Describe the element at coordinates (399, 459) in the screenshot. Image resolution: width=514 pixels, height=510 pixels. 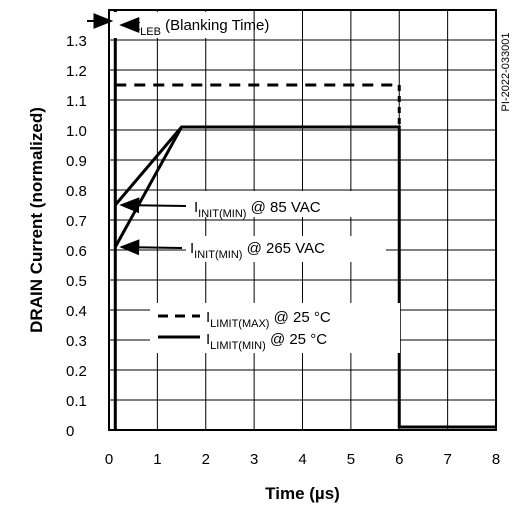
I see `x-tick-label: 6` at that location.